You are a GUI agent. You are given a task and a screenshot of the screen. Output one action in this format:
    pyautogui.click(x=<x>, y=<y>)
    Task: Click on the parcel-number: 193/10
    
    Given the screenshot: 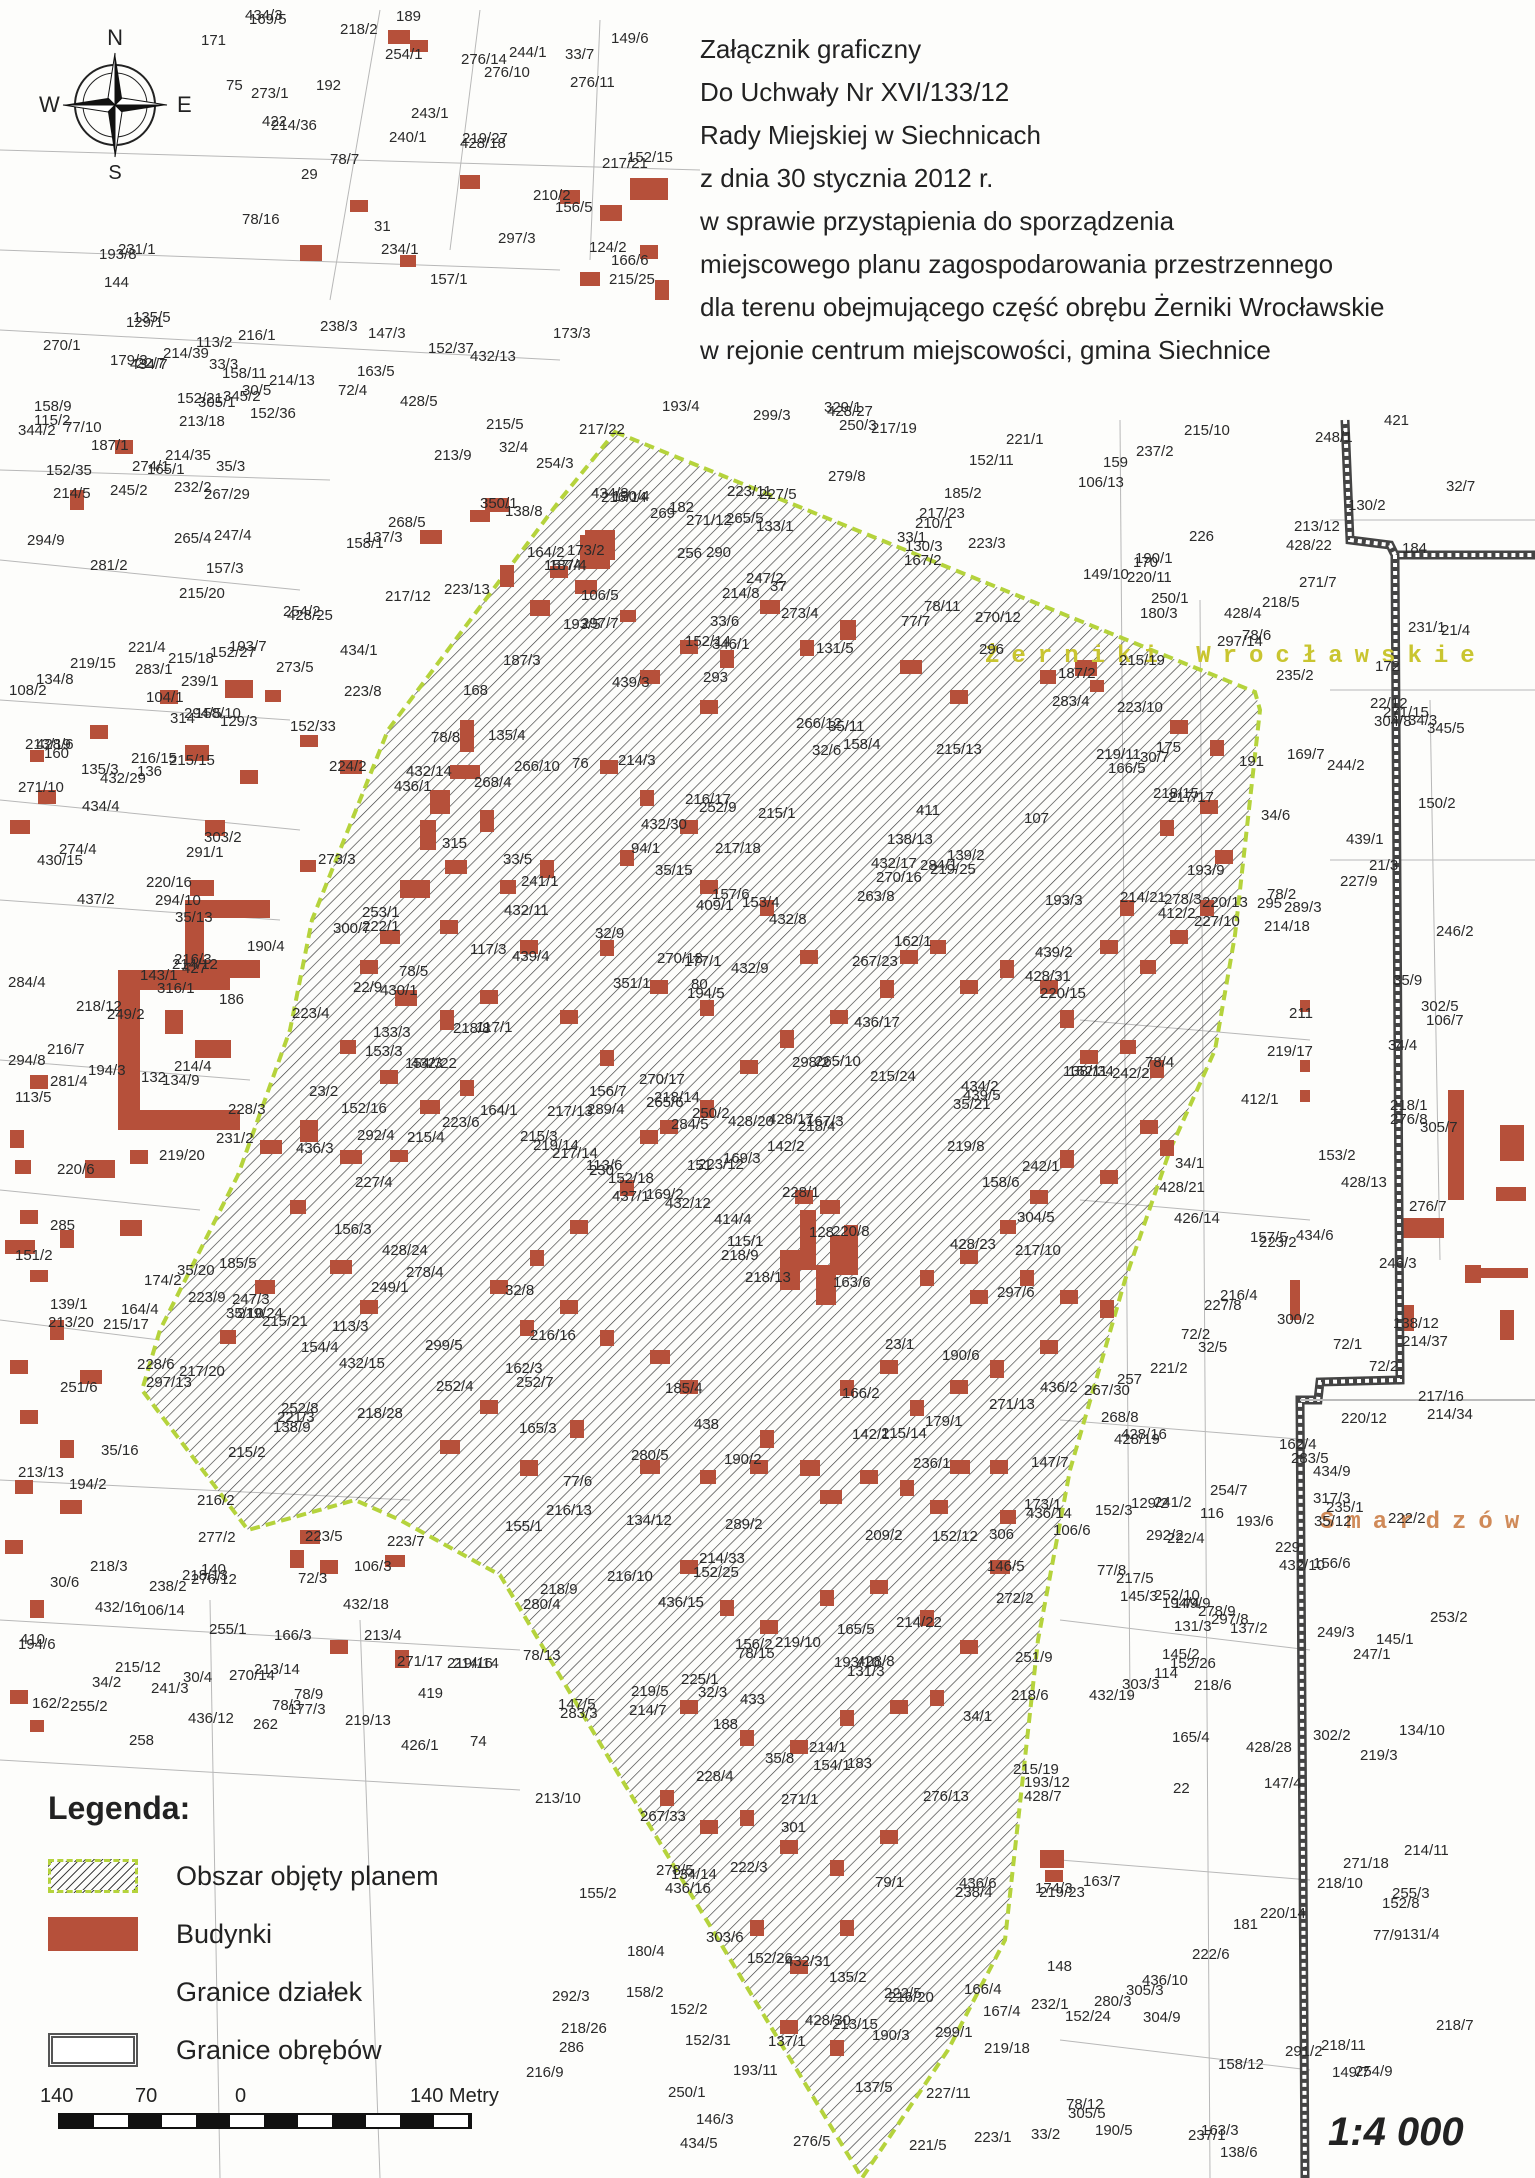 What is the action you would take?
    pyautogui.click(x=857, y=1662)
    